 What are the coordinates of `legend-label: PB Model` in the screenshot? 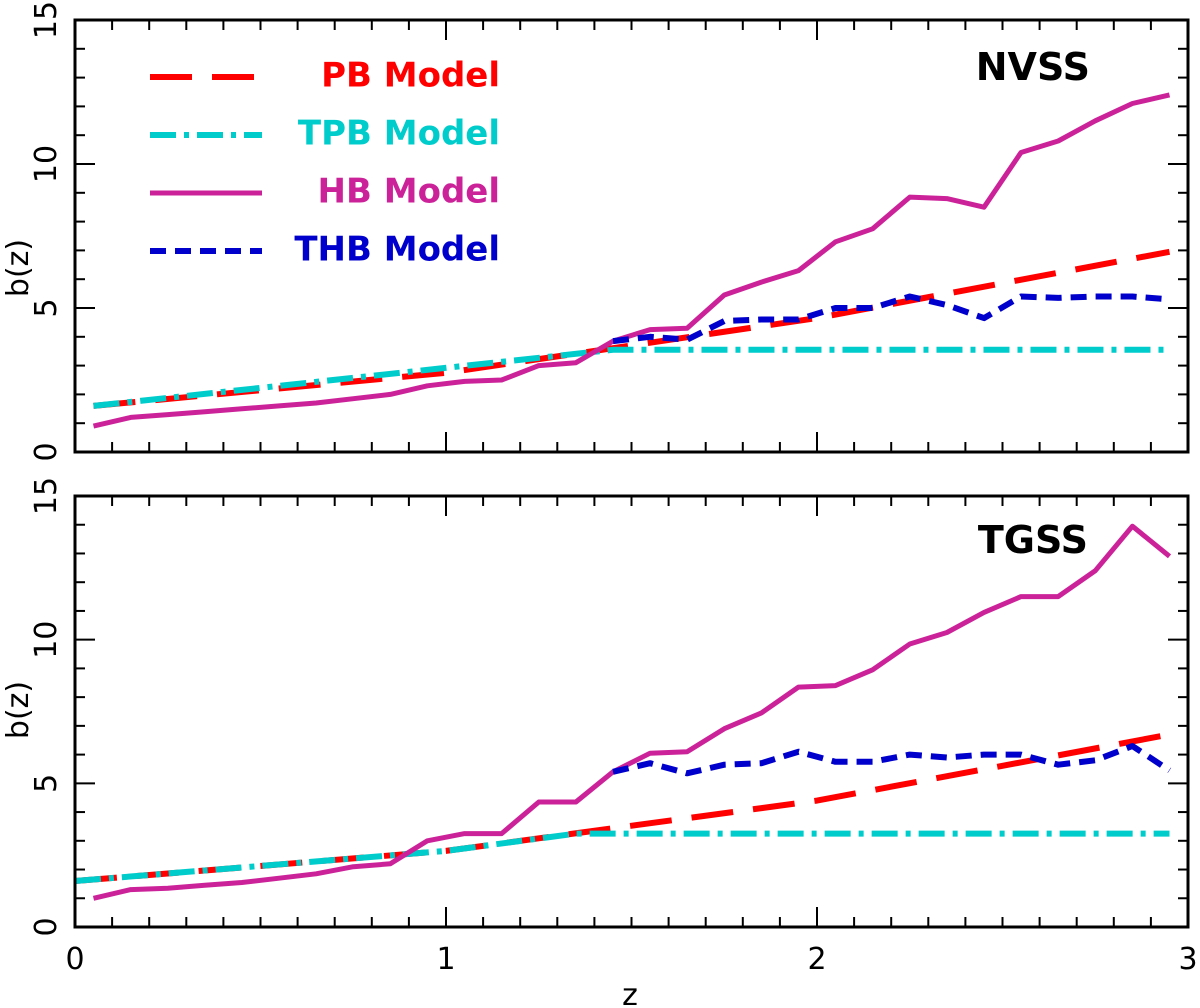 It's located at (410, 76).